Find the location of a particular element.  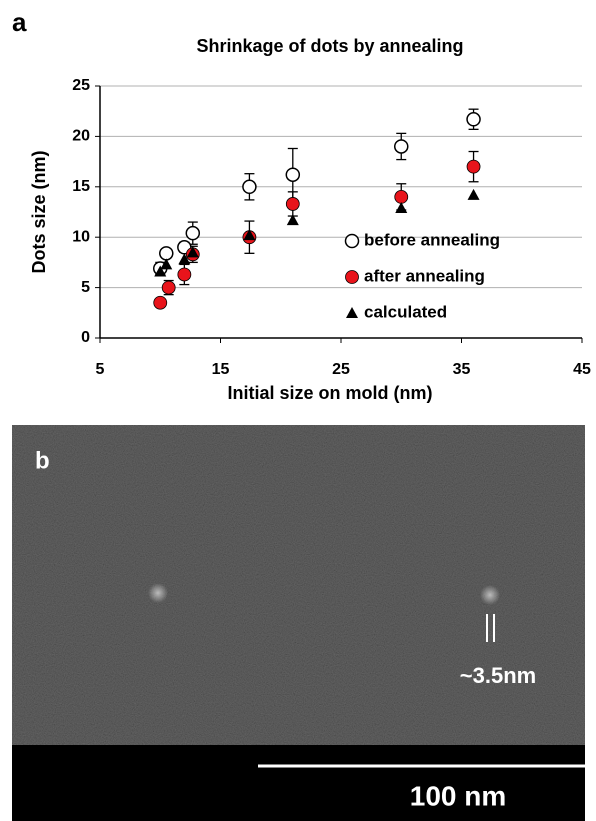

y-tick-label: 15 is located at coordinates (81, 186).